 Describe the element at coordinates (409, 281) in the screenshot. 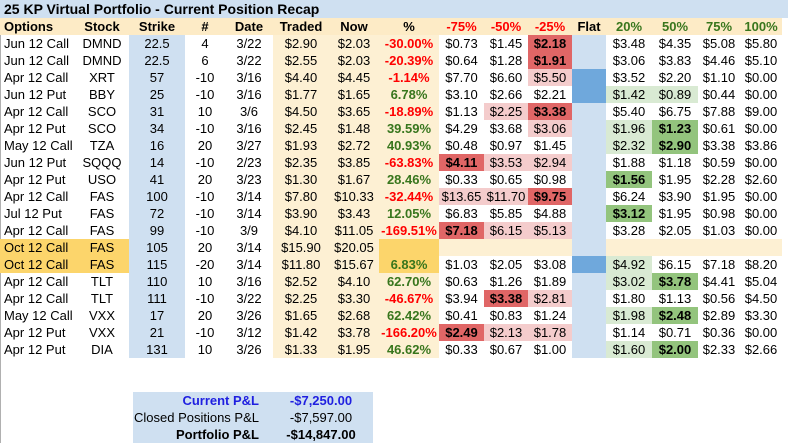

I see `cell-pct: 62.70%` at that location.